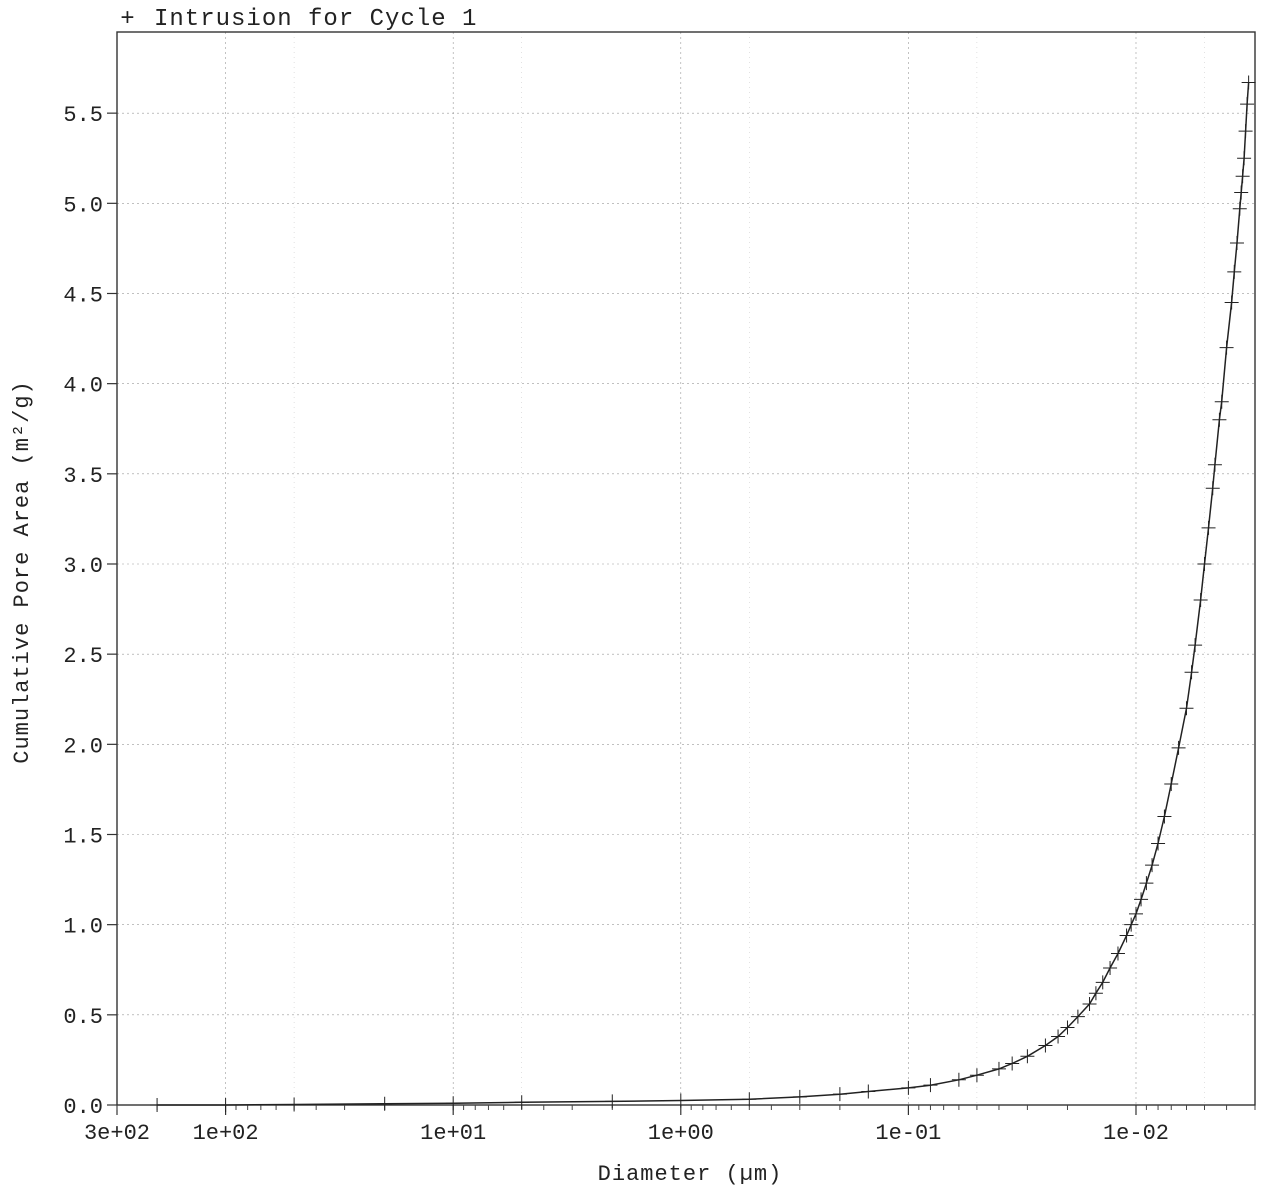  What do you see at coordinates (83, 115) in the screenshot?
I see `y-tick-label: 5.5` at bounding box center [83, 115].